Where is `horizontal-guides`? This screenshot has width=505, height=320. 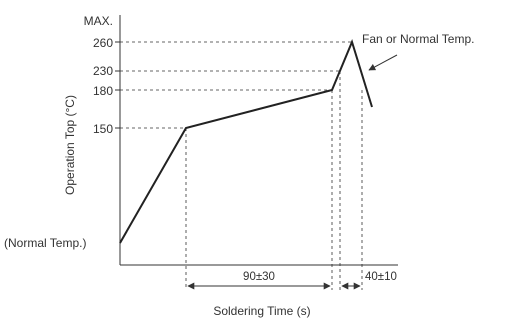 horizontal-guides is located at coordinates (236, 85).